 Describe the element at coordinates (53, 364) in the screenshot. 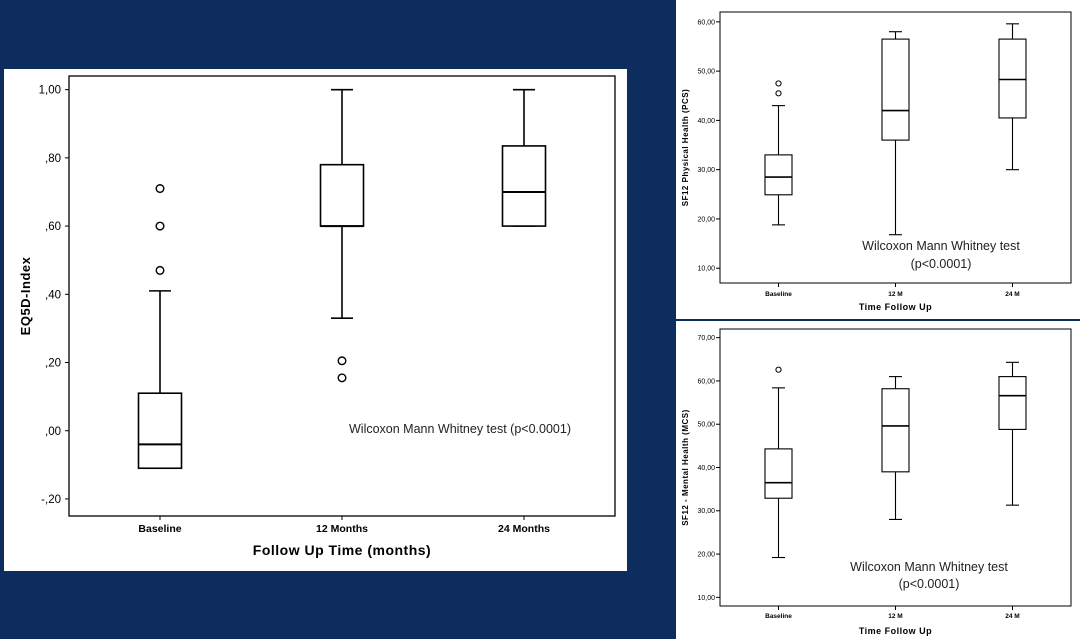

I see `y-tick-label: ,20` at that location.